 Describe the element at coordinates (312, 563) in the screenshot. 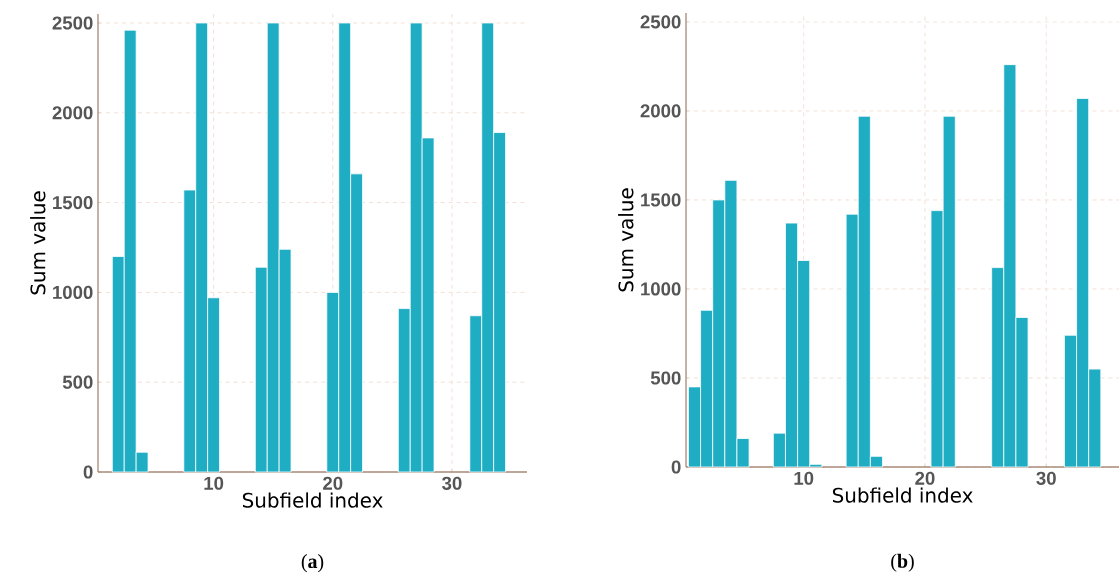

I see `text: (a)` at that location.